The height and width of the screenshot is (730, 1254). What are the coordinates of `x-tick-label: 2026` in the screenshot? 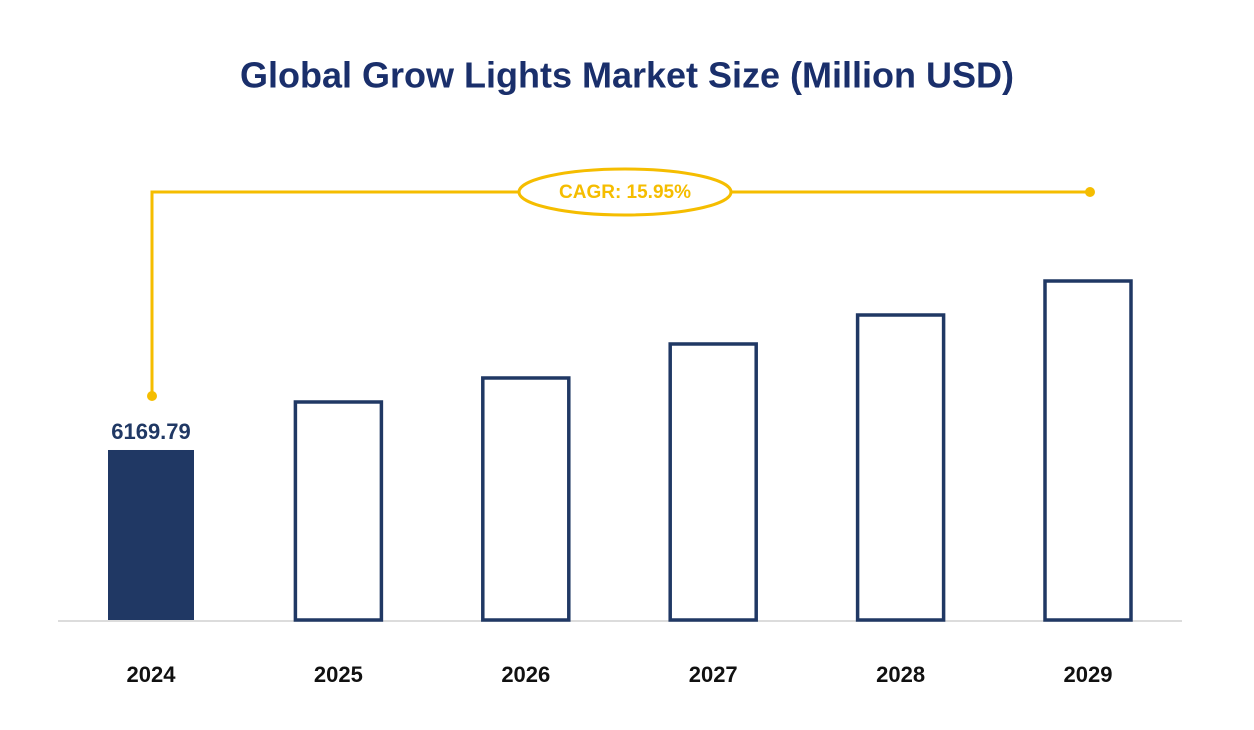 It's located at (525, 674).